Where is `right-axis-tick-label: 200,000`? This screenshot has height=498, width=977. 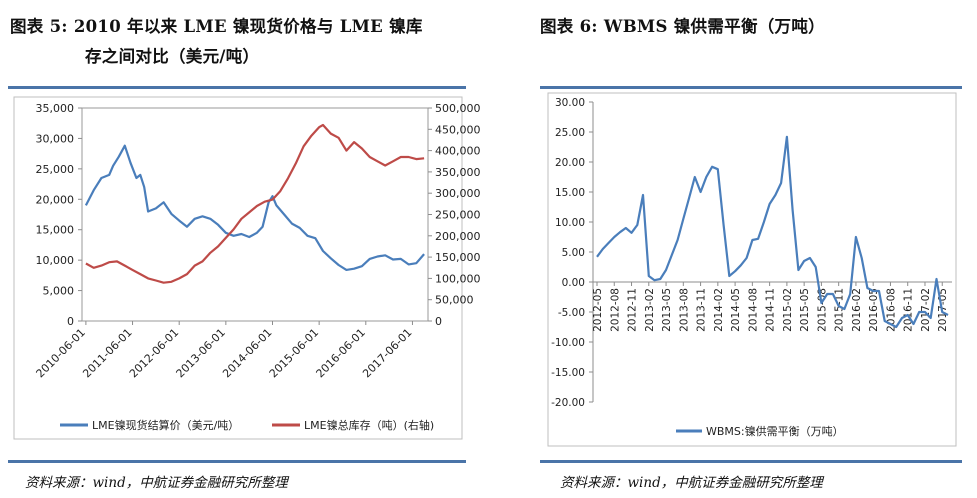
right-axis-tick-label: 200,000 is located at coordinates (458, 236).